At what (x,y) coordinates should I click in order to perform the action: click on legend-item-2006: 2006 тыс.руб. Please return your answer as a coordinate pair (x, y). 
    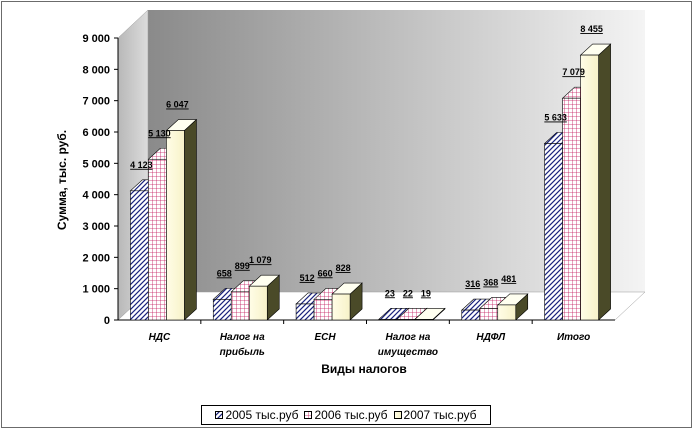
    Looking at the image, I should click on (346, 415).